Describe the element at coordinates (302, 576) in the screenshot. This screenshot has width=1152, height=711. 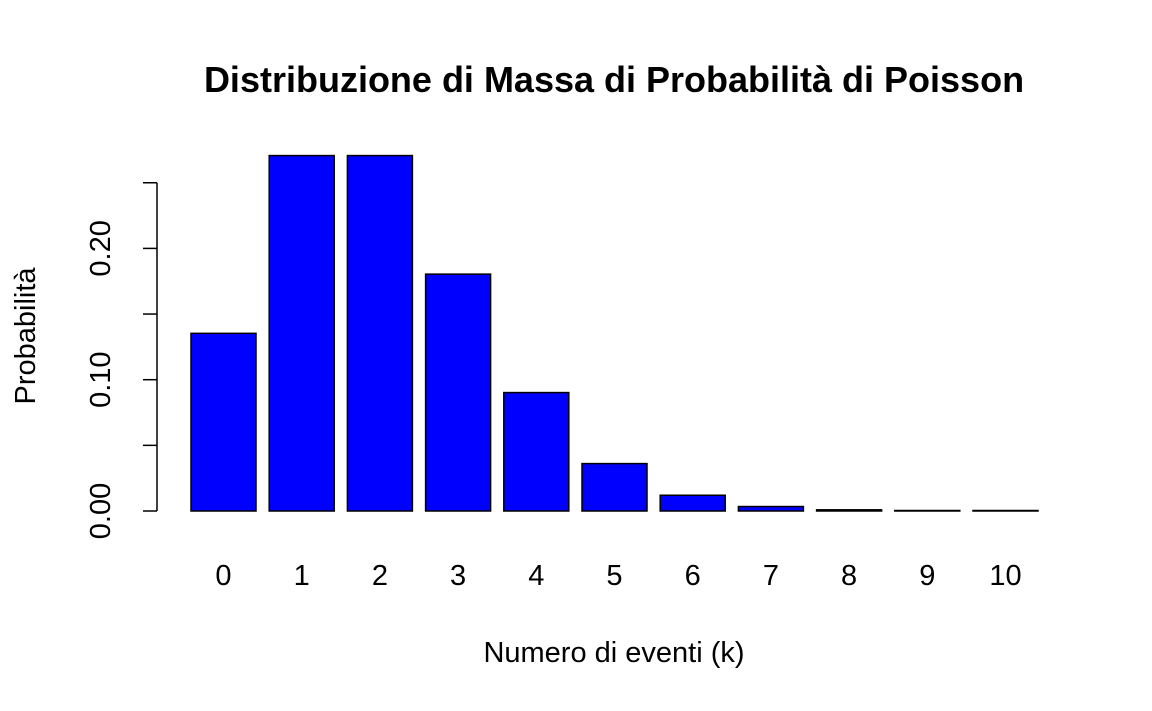
I see `x-tick-label: 1` at that location.